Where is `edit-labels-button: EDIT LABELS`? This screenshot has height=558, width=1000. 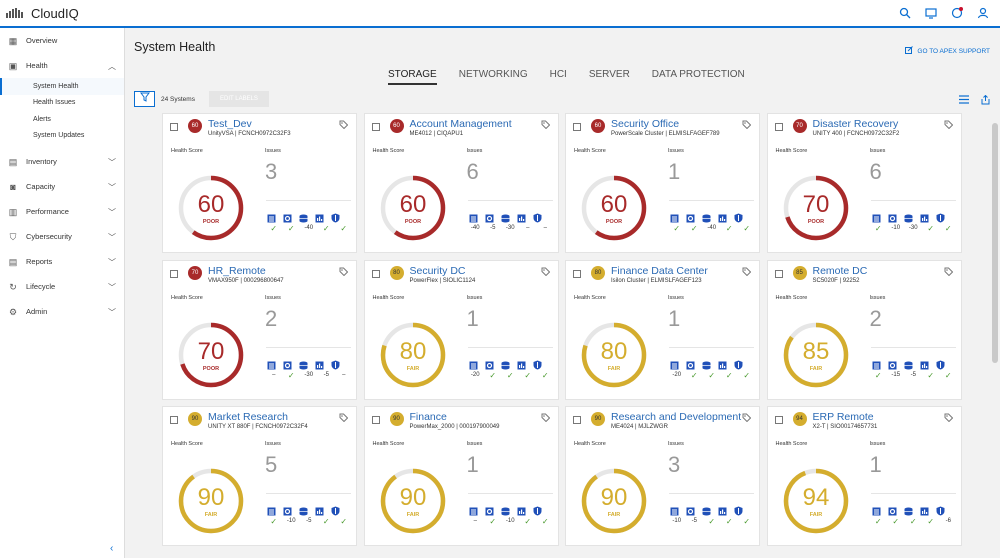 edit-labels-button: EDIT LABELS is located at coordinates (238, 99).